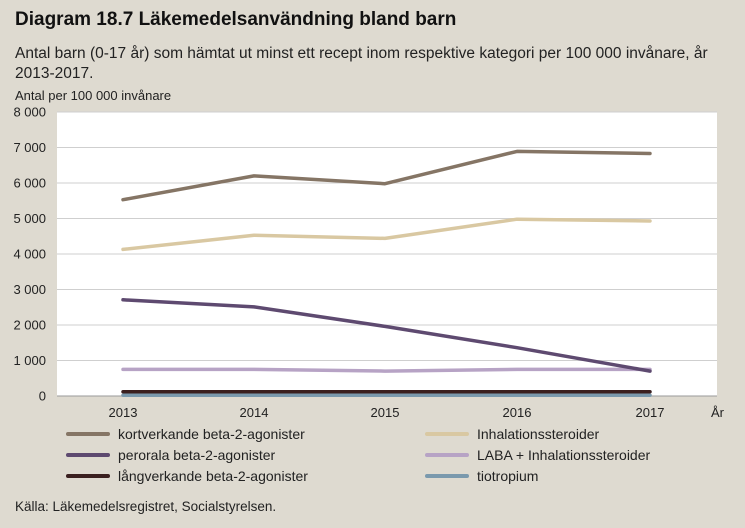 This screenshot has width=745, height=528. I want to click on legend-item: LABA + Inhalationssteroider, so click(537, 455).